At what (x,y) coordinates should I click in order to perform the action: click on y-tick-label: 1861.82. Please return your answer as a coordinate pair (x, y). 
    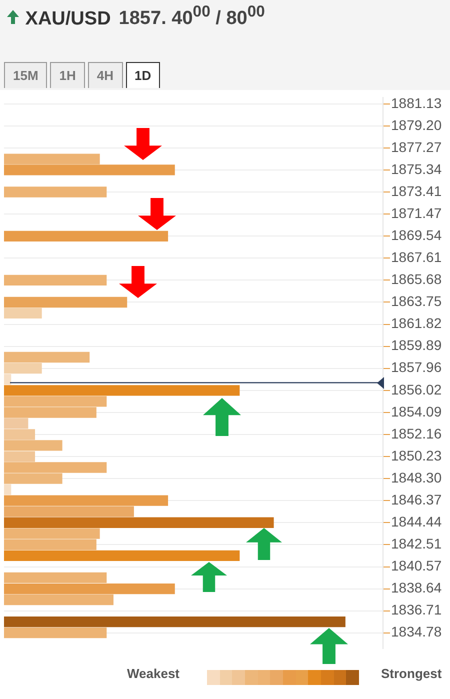
    Looking at the image, I should click on (416, 323).